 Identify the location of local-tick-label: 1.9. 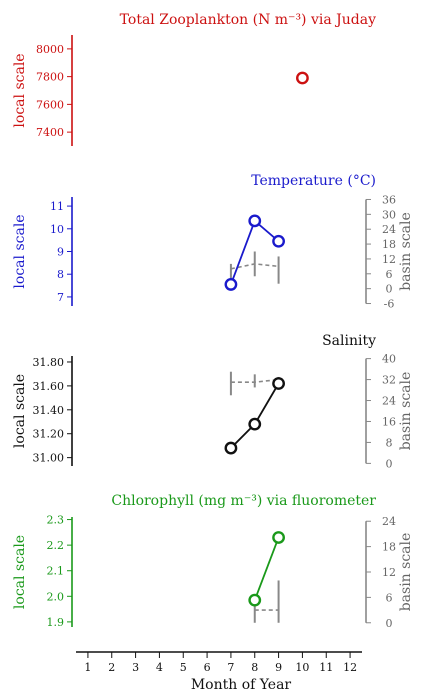
(56, 622).